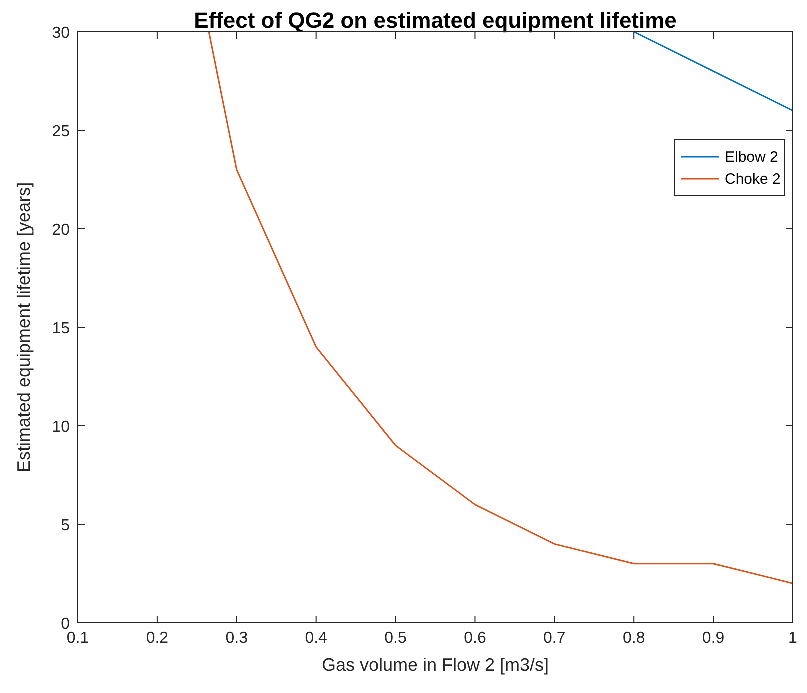 The image size is (807, 693). Describe the element at coordinates (61, 230) in the screenshot. I see `y-tick-label: 20` at that location.